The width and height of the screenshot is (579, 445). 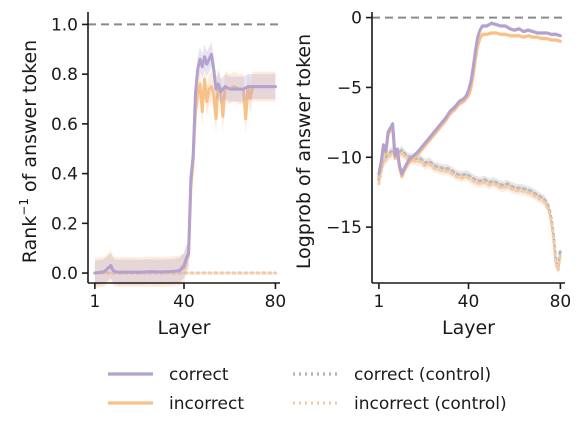 What do you see at coordinates (356, 19) in the screenshot?
I see `y-tick-label: 0` at bounding box center [356, 19].